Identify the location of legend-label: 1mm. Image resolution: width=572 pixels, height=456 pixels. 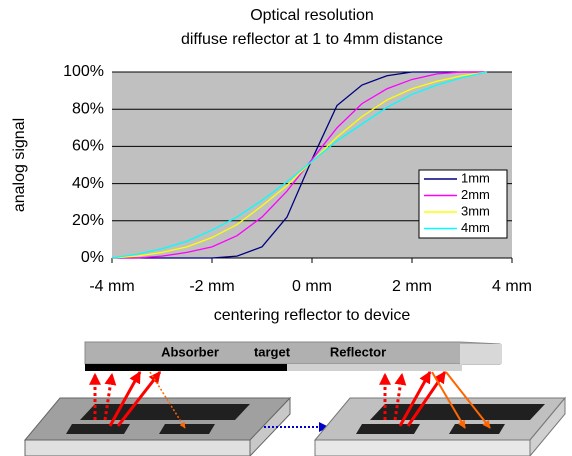
(475, 177).